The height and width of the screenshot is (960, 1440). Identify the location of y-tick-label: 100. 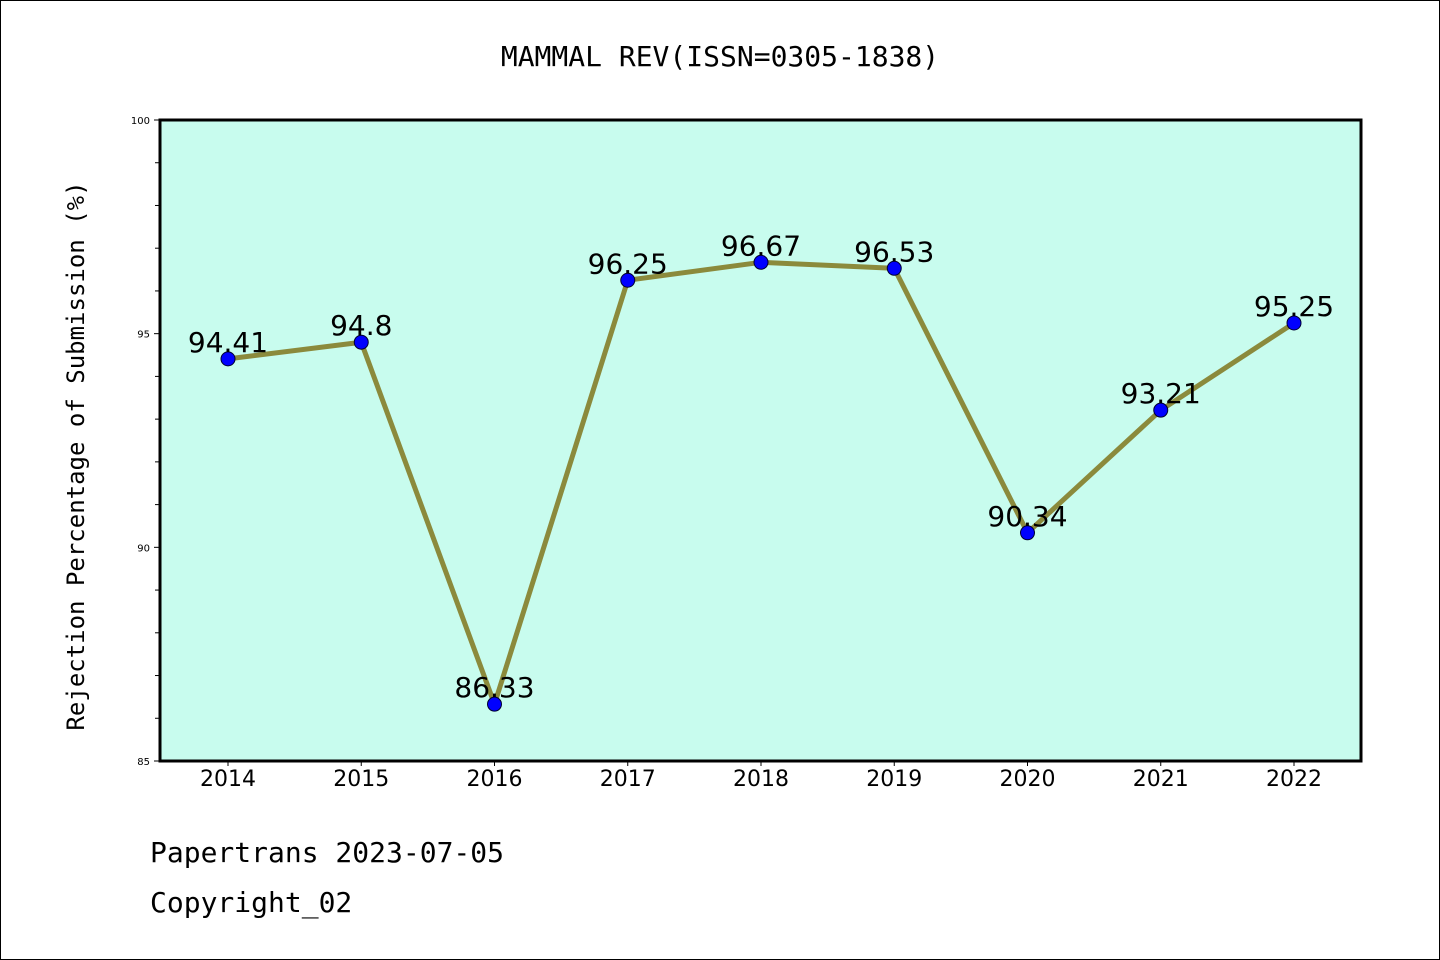
(140, 121).